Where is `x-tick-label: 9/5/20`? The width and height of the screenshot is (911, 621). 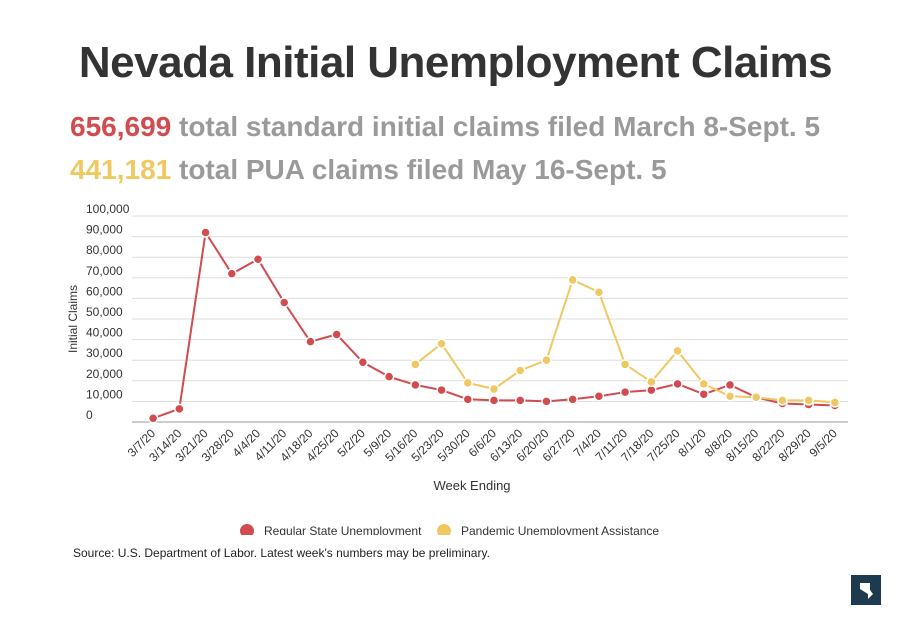
x-tick-label: 9/5/20 is located at coordinates (824, 443).